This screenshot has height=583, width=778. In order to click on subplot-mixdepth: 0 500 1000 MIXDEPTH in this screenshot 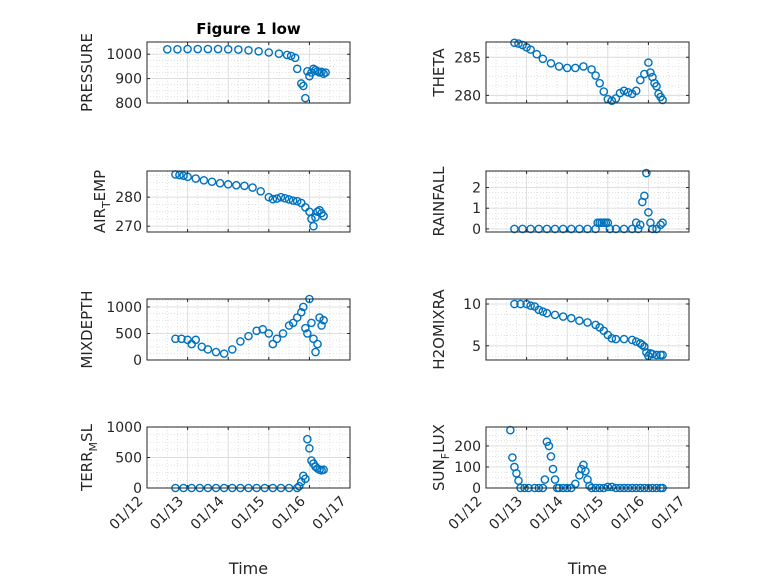, I will do `click(214, 329)`.